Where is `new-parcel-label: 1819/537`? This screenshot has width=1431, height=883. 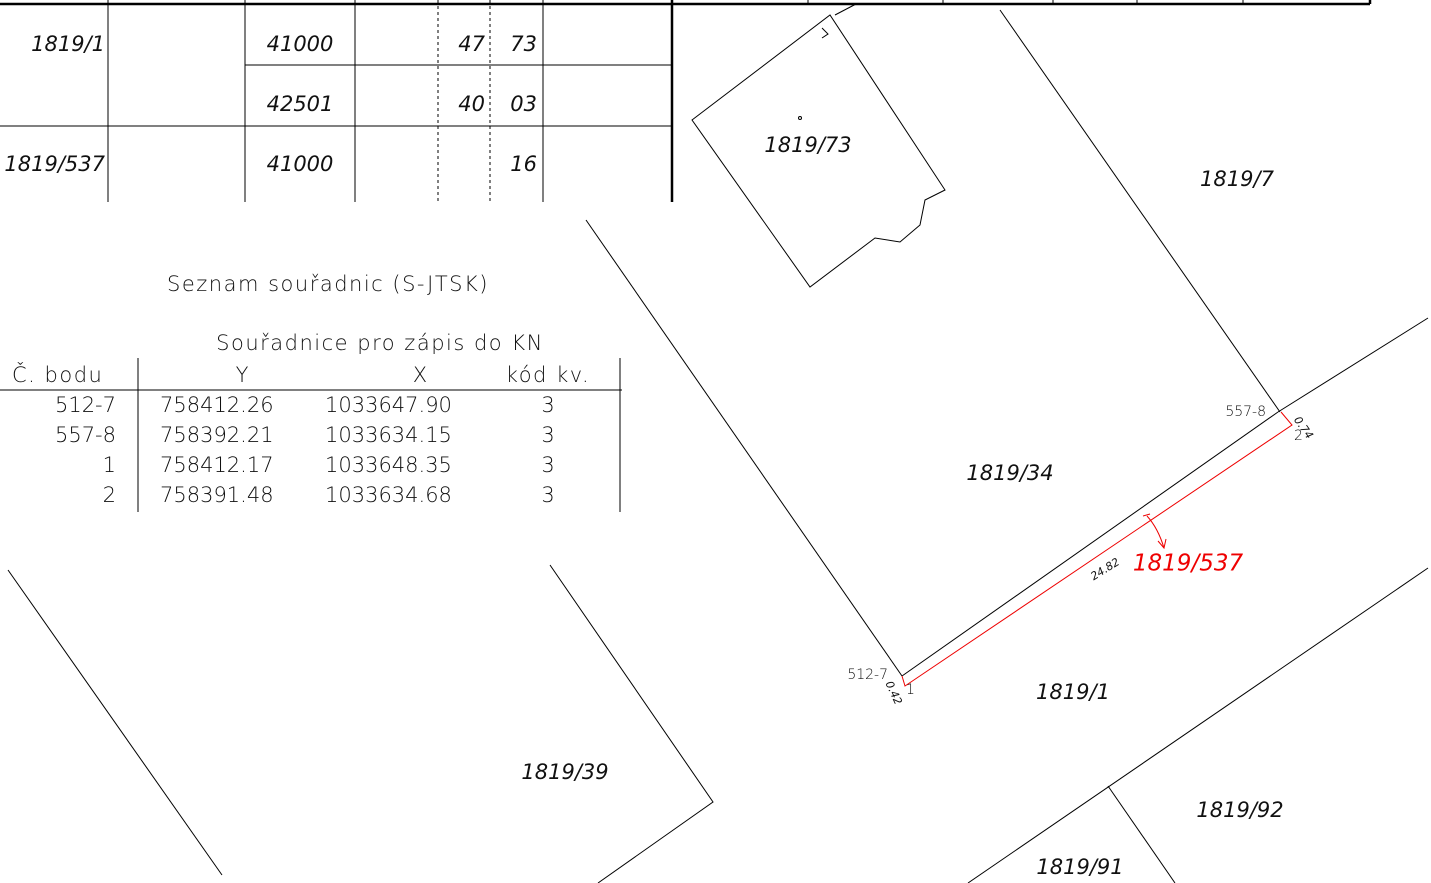 new-parcel-label: 1819/537 is located at coordinates (1188, 564).